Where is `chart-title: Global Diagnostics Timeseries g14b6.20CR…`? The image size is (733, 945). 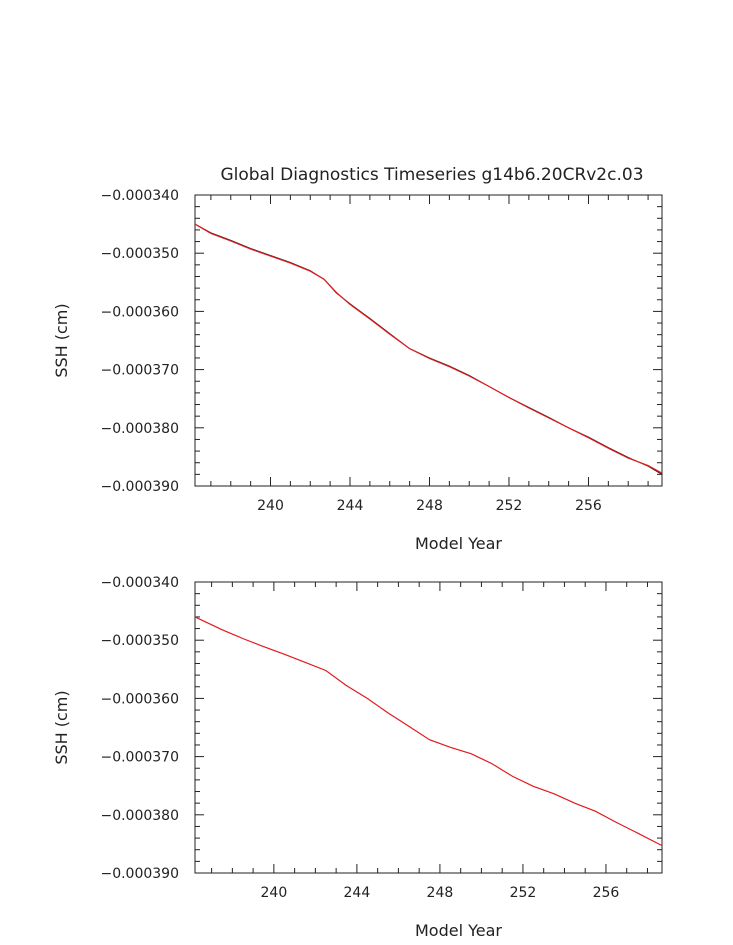 chart-title: Global Diagnostics Timeseries g14b6.20CR… is located at coordinates (431, 175).